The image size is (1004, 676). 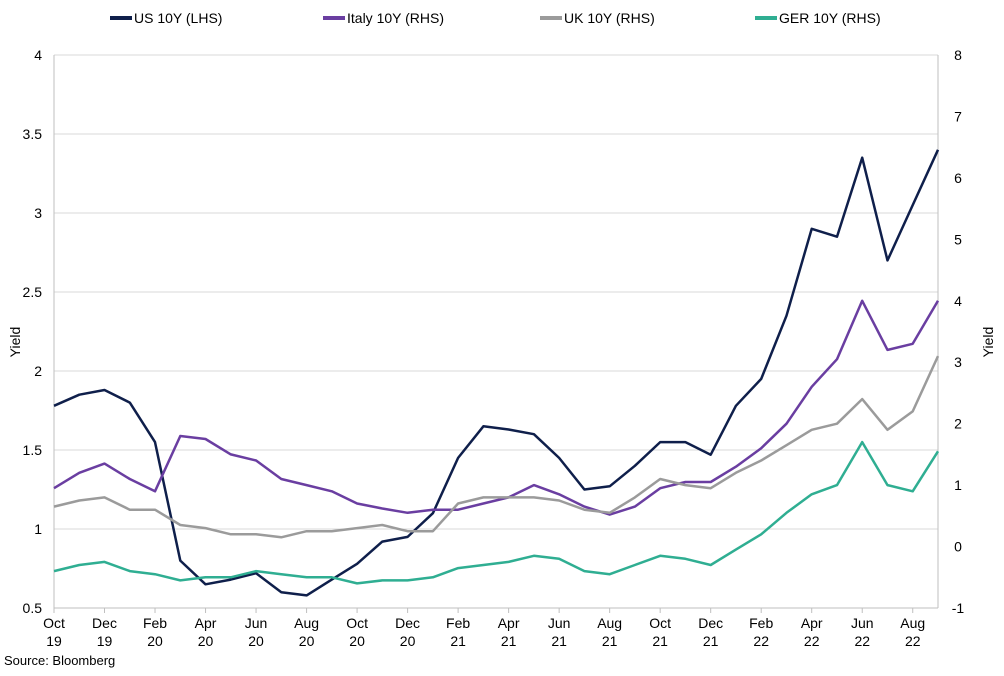 I want to click on y-tick-right: 2, so click(x=958, y=424).